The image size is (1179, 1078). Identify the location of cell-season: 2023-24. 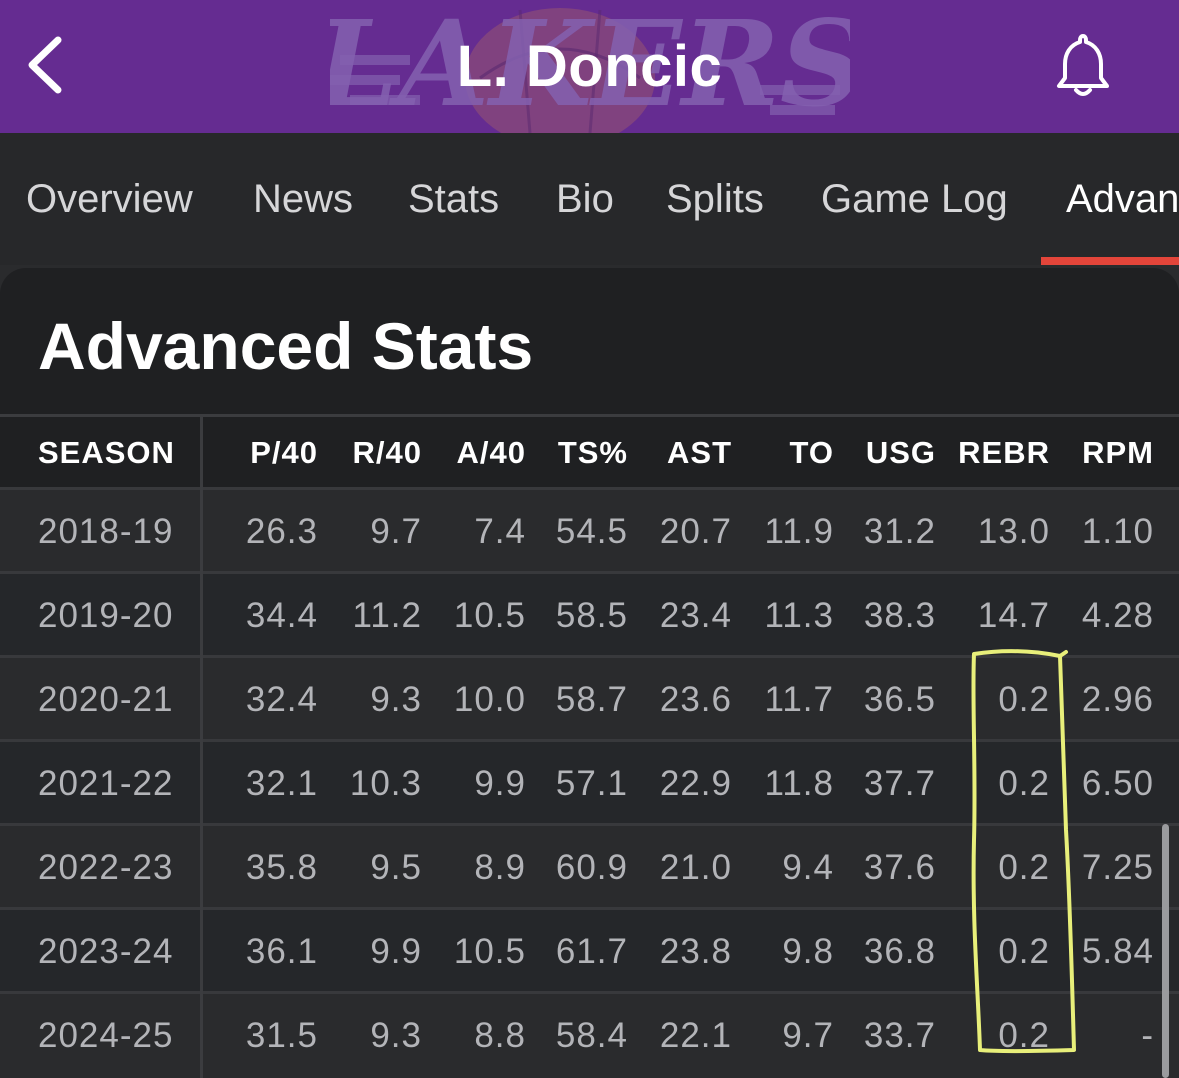
(106, 951).